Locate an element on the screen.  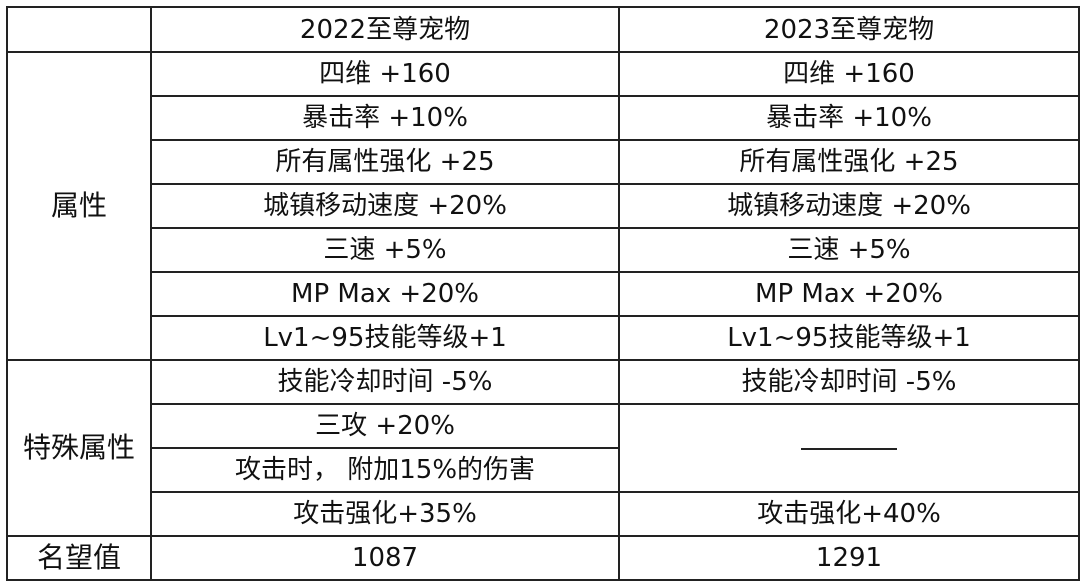
attr-2022: 所有属性强化 +25 is located at coordinates (385, 162).